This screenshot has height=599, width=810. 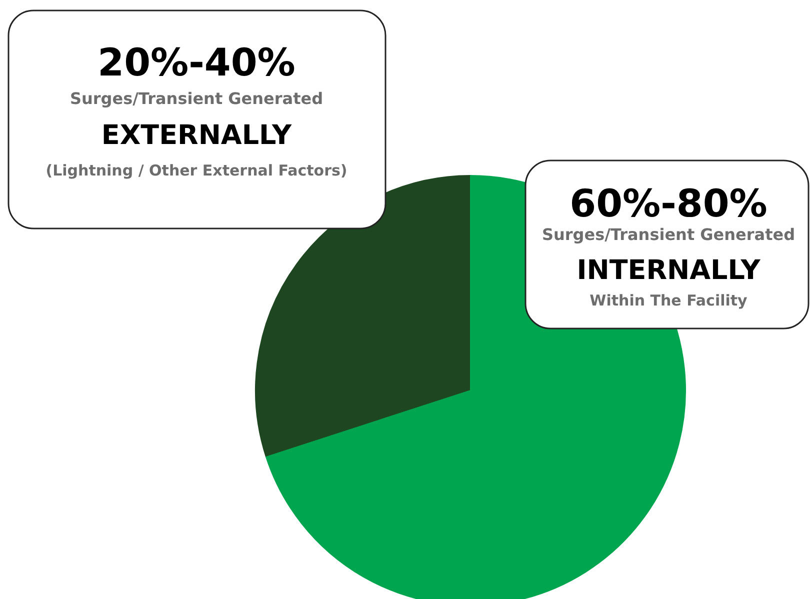 What do you see at coordinates (197, 171) in the screenshot?
I see `text: (Lightning / Other External Factors)` at bounding box center [197, 171].